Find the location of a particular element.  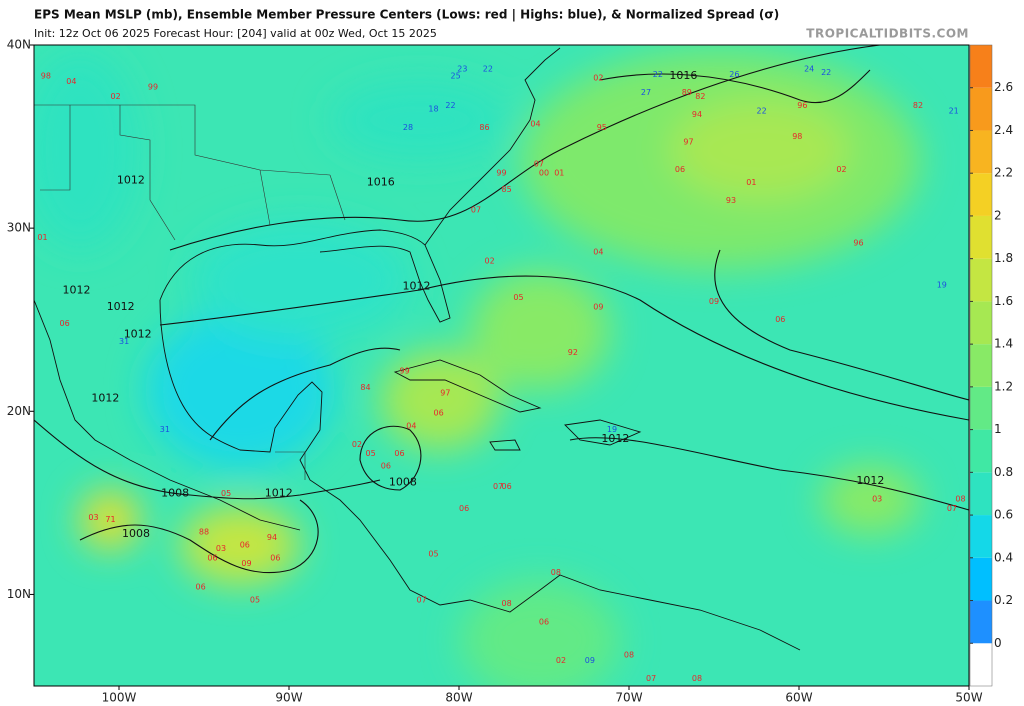

lon-label: 90W is located at coordinates (288, 698).